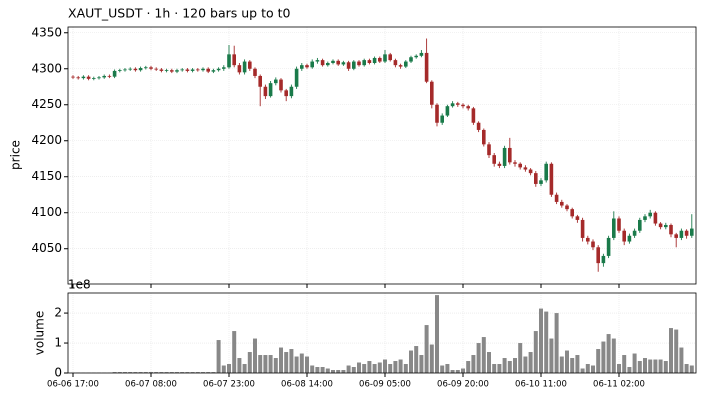 The height and width of the screenshot is (400, 704). What do you see at coordinates (179, 13) in the screenshot?
I see `chart-title: XAUT_USDT · 1h · 120 bars up to t0` at bounding box center [179, 13].